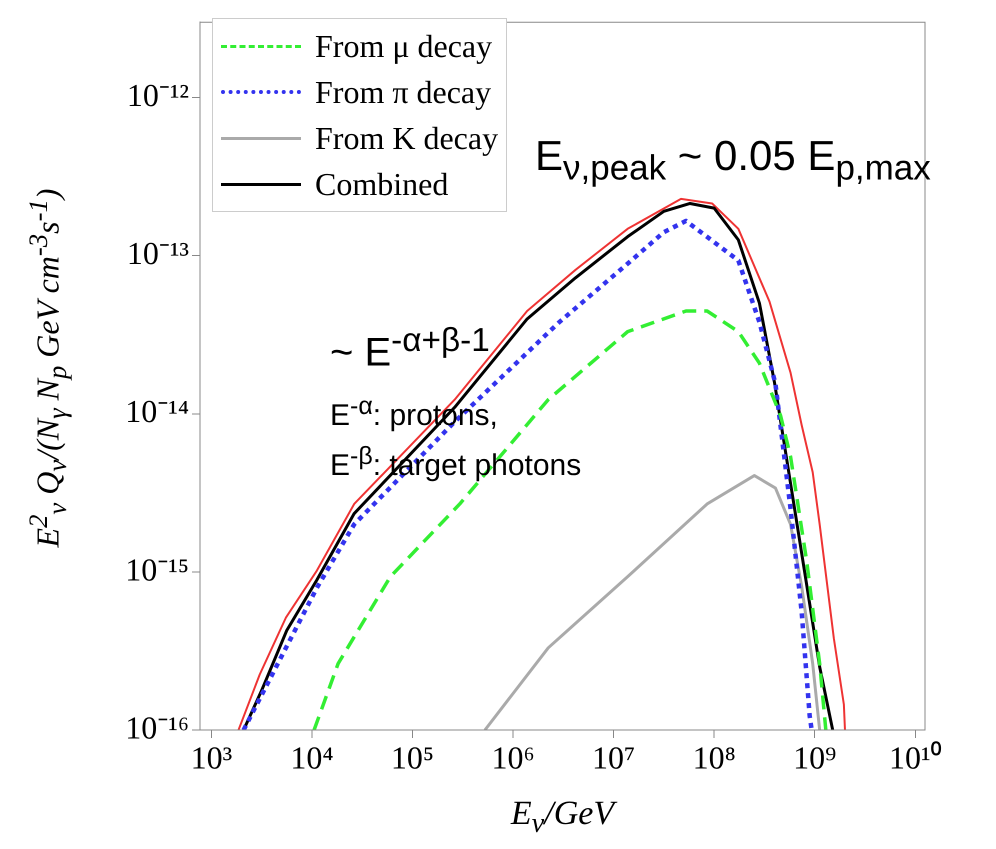 This screenshot has width=996, height=849. What do you see at coordinates (714, 758) in the screenshot?
I see `x-tick-label: 10⁸` at bounding box center [714, 758].